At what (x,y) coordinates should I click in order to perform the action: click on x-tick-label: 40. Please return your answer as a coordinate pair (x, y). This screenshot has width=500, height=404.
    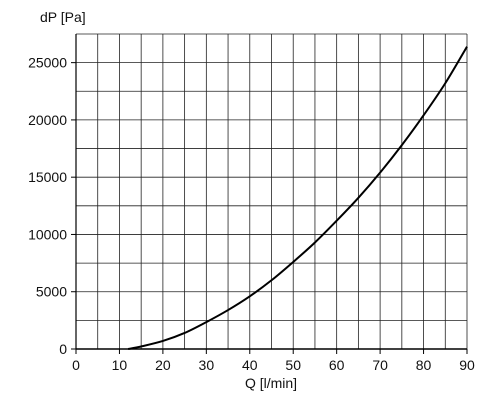
    Looking at the image, I should click on (250, 365).